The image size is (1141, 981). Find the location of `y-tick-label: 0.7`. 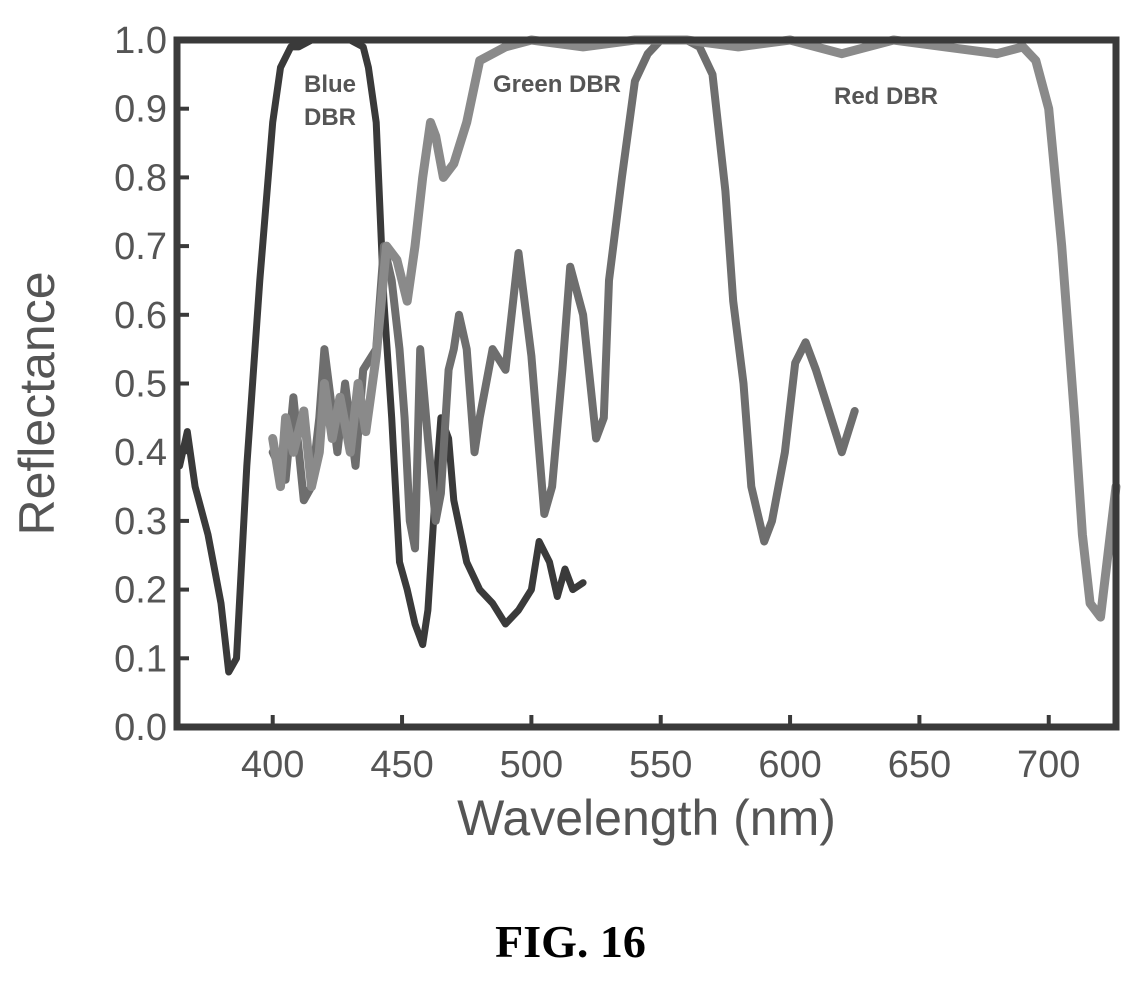

y-tick-label: 0.7 is located at coordinates (140, 247).